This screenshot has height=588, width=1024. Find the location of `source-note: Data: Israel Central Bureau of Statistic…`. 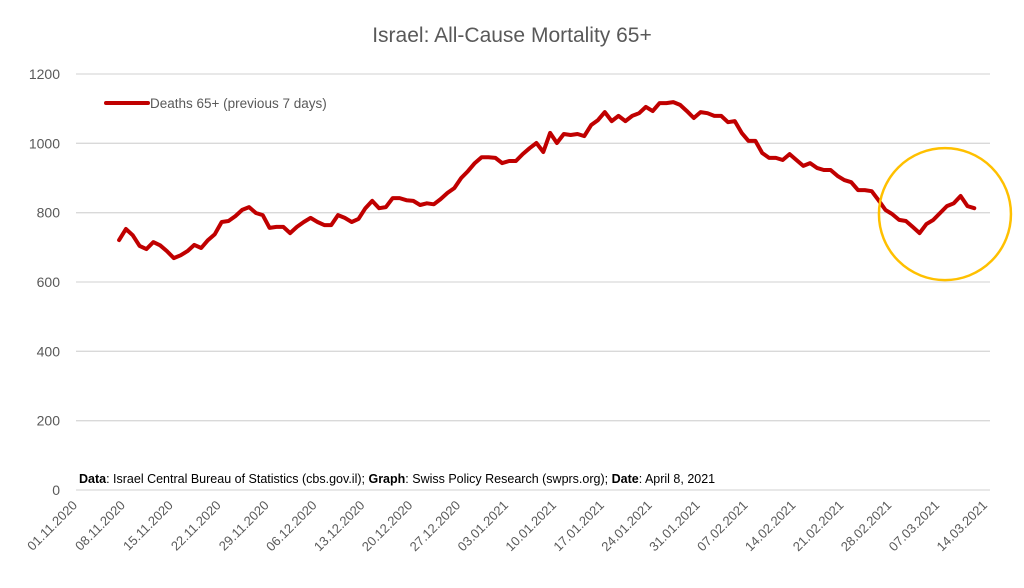

source-note: Data: Israel Central Bureau of Statistic… is located at coordinates (397, 479).